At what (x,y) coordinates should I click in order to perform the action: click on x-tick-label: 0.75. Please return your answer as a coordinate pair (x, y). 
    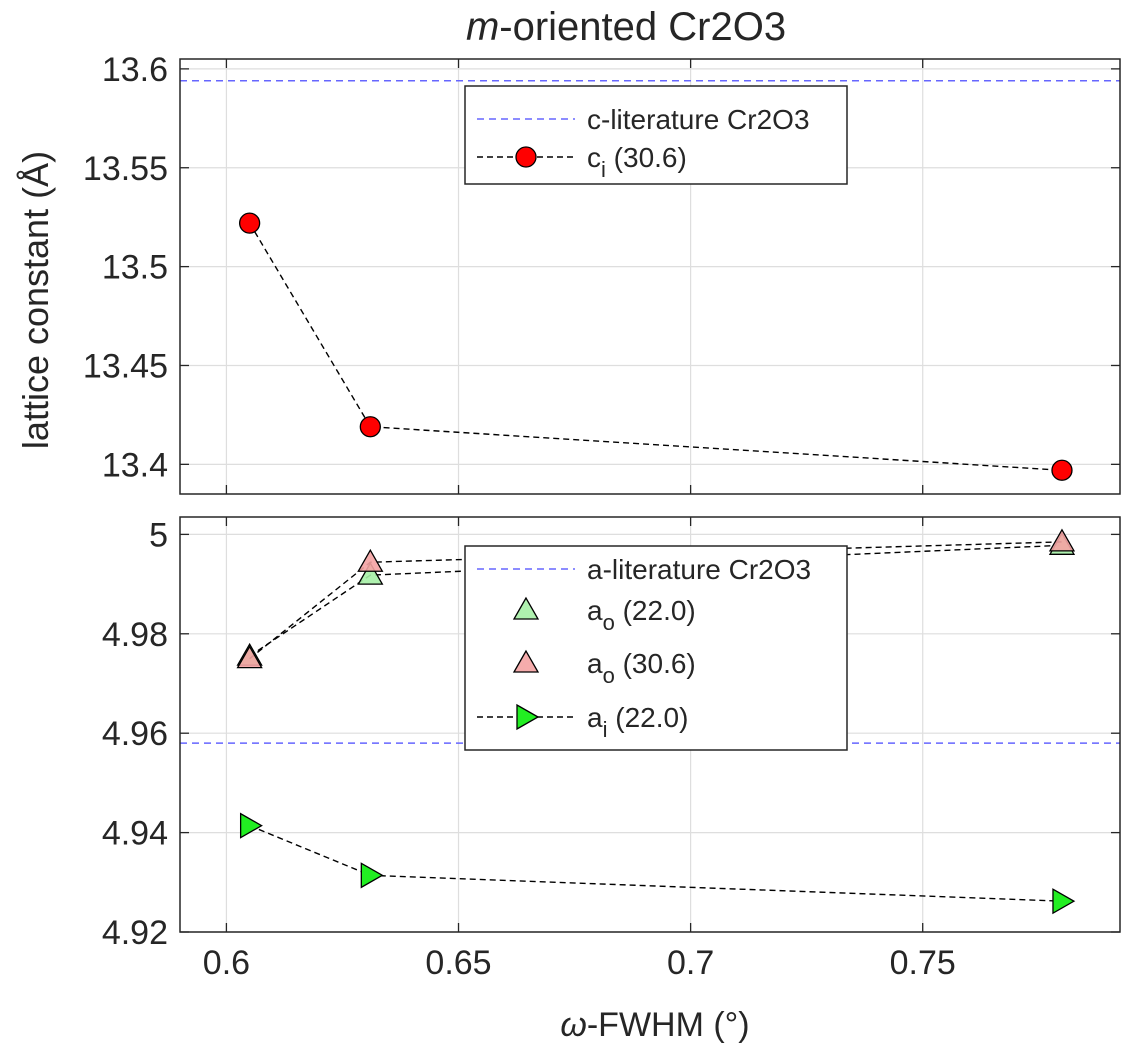
    Looking at the image, I should click on (923, 963).